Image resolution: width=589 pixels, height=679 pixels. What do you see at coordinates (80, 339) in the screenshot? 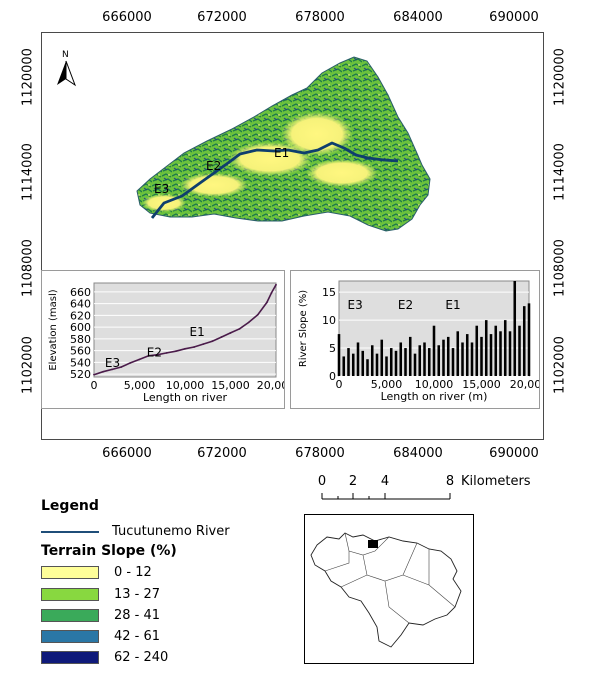
I see `y-tick-label: 580` at bounding box center [80, 339].